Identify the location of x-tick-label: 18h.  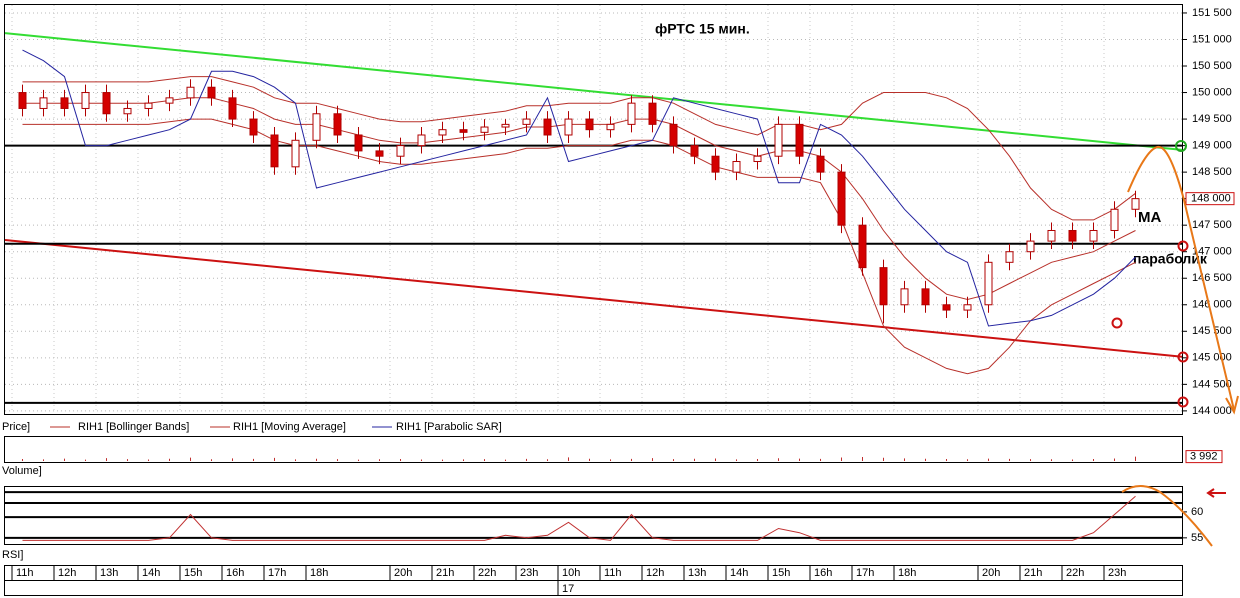
(907, 573).